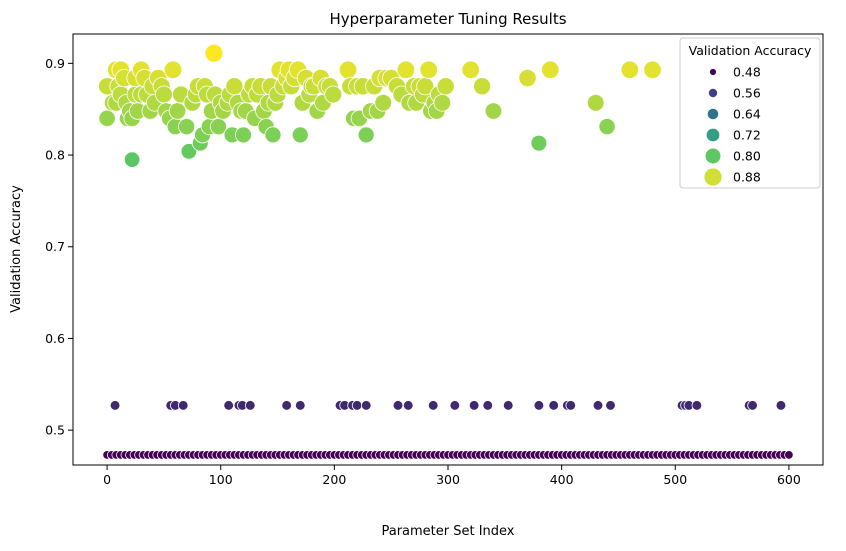 Image resolution: width=846 pixels, height=551 pixels. What do you see at coordinates (747, 93) in the screenshot?
I see `legend-label: 0.56` at bounding box center [747, 93].